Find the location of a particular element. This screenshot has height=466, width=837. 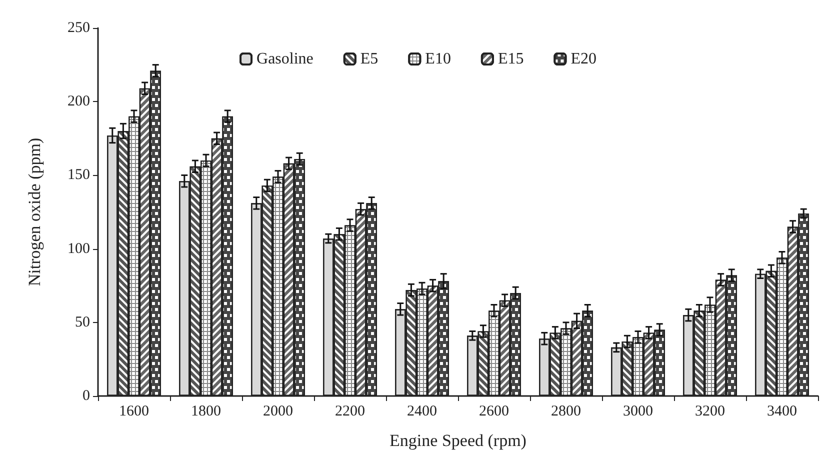

x-tick-label: 2000 is located at coordinates (278, 412).